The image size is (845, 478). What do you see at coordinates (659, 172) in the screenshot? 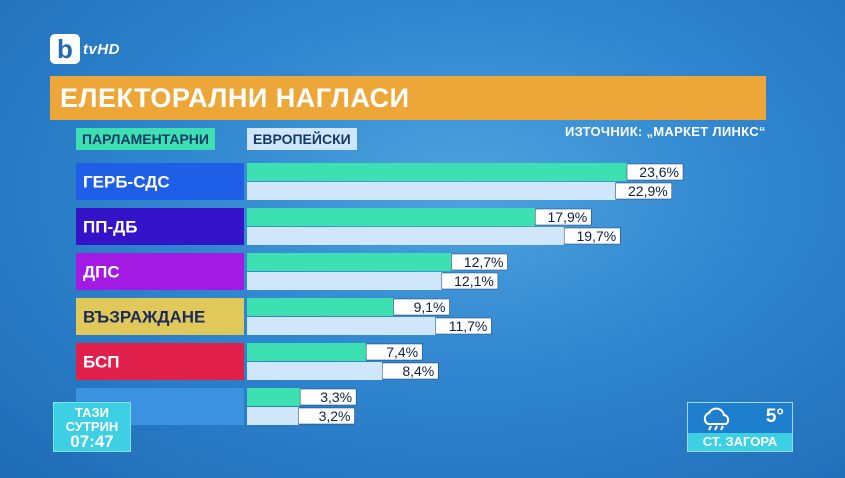
I see `value-label: 23,6%` at bounding box center [659, 172].